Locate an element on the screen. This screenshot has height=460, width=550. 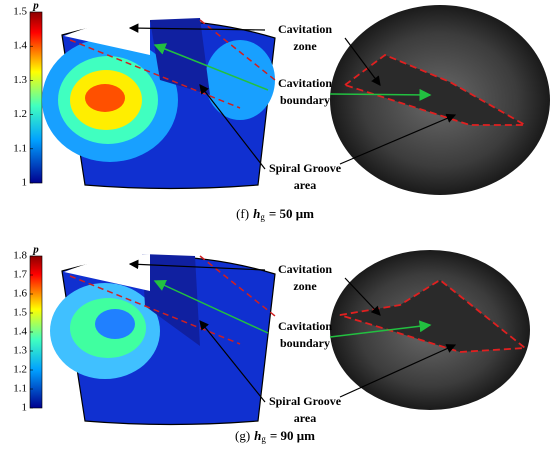
colorbar-tick-label: 1.8 is located at coordinates (20, 256).